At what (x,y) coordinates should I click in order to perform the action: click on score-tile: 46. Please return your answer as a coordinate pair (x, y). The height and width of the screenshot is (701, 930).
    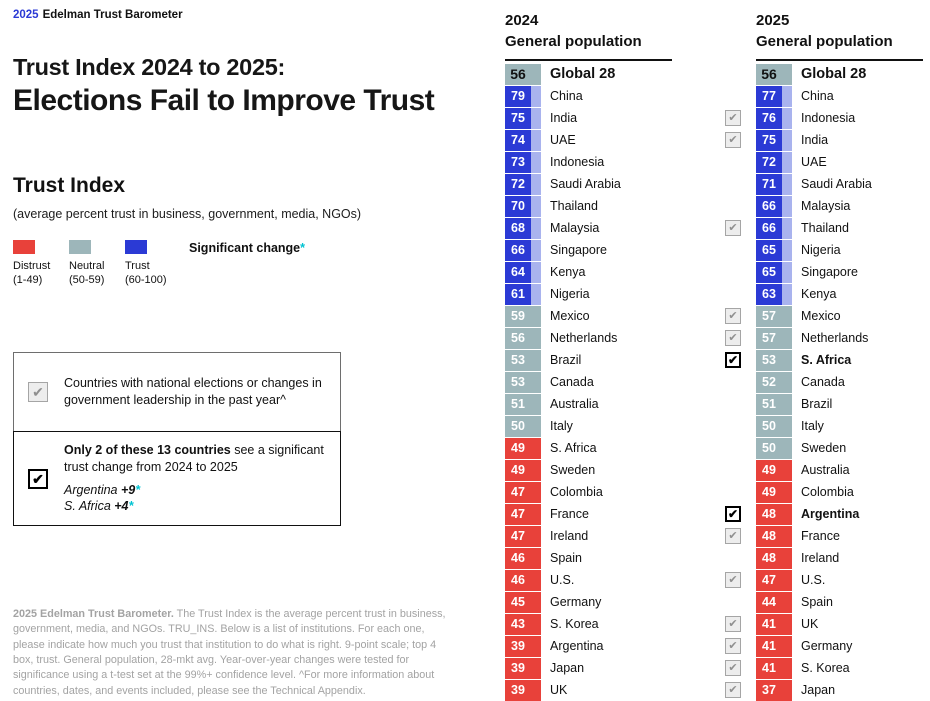
    Looking at the image, I should click on (523, 580).